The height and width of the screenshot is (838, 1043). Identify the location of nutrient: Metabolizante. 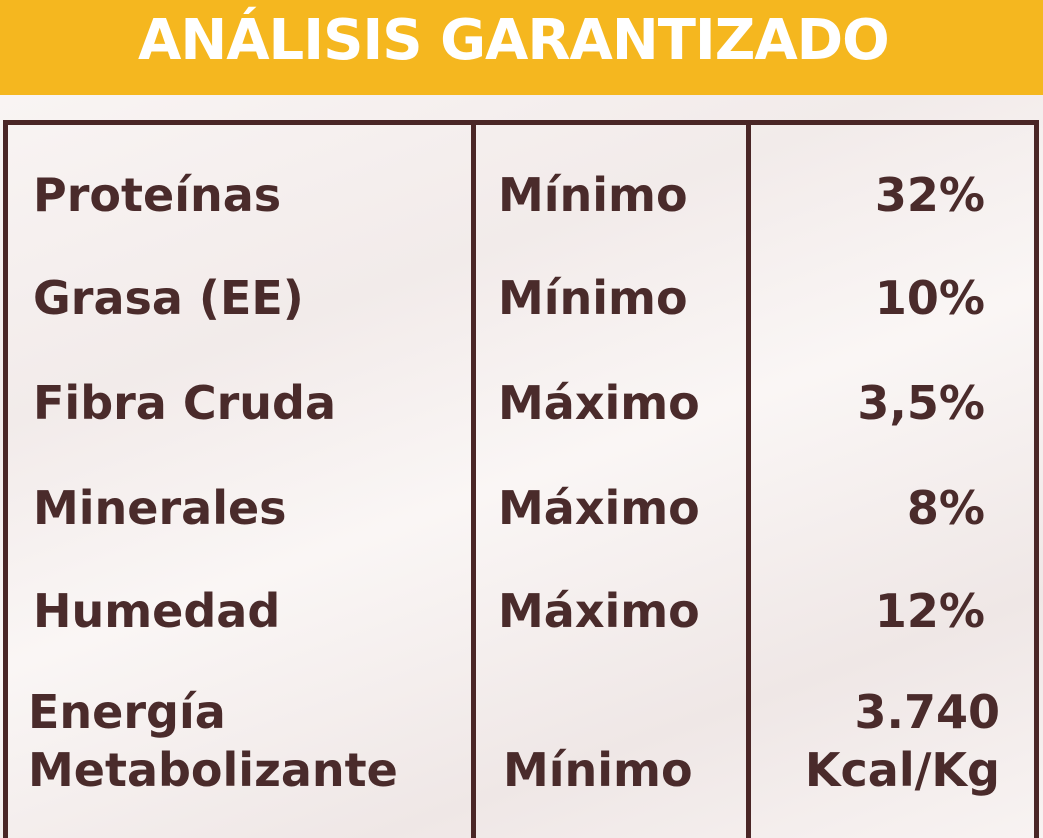
(213, 770).